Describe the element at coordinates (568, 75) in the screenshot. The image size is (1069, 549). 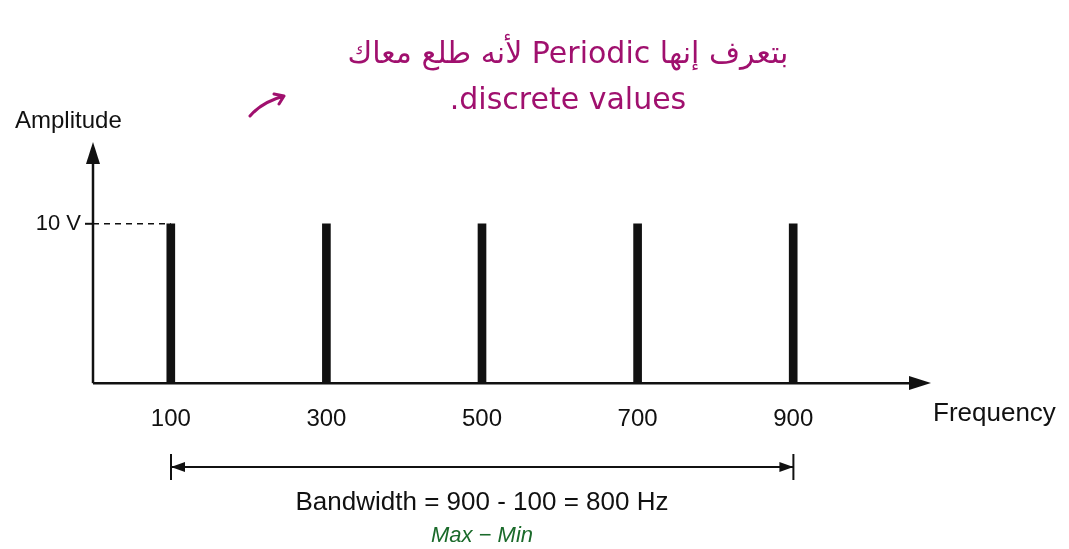
I see `text: بتعرف إنها Periodic لأنه طلع معاك discrete values.` at that location.